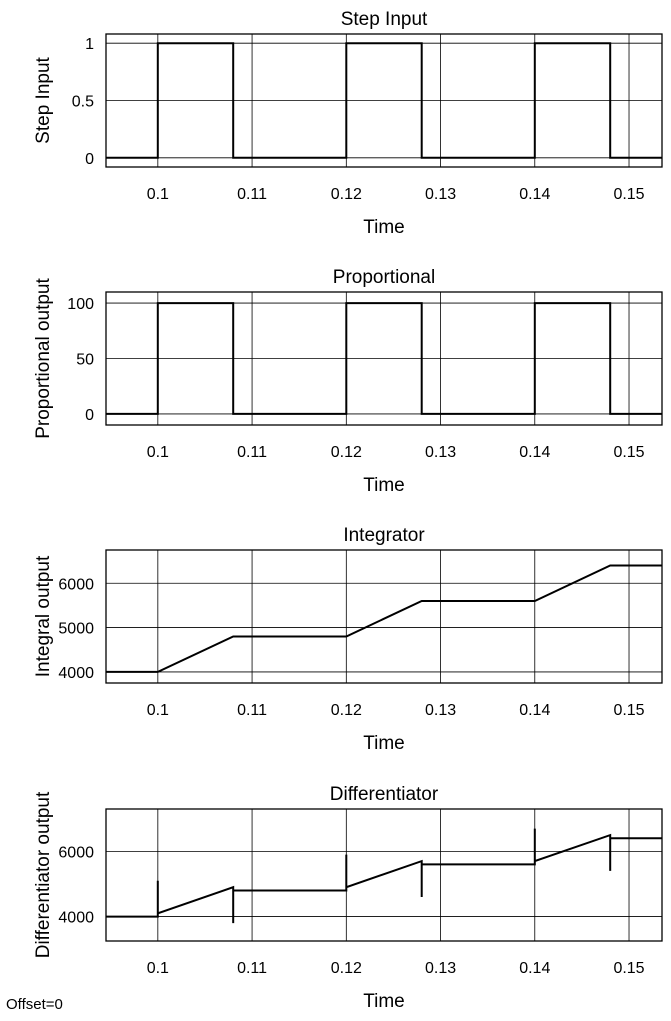 The height and width of the screenshot is (1021, 671). What do you see at coordinates (83, 102) in the screenshot?
I see `y-tick-label: 0.5` at bounding box center [83, 102].